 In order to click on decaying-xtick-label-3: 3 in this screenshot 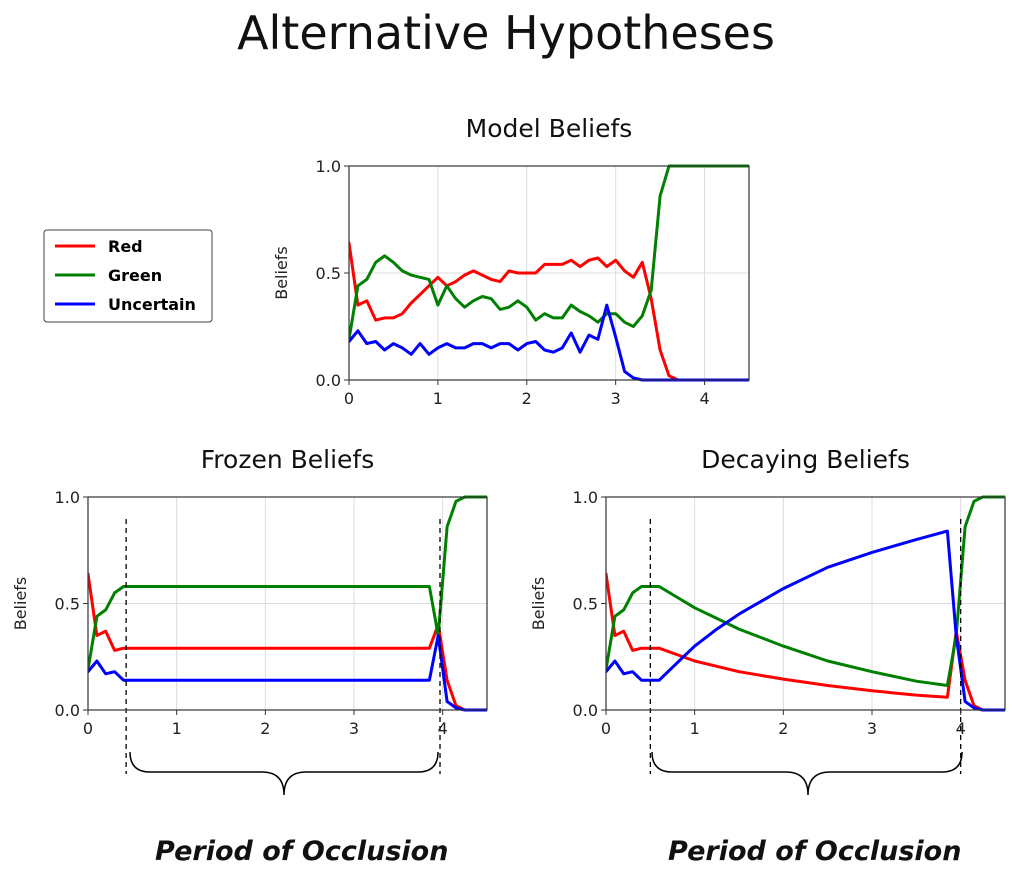, I will do `click(872, 728)`.